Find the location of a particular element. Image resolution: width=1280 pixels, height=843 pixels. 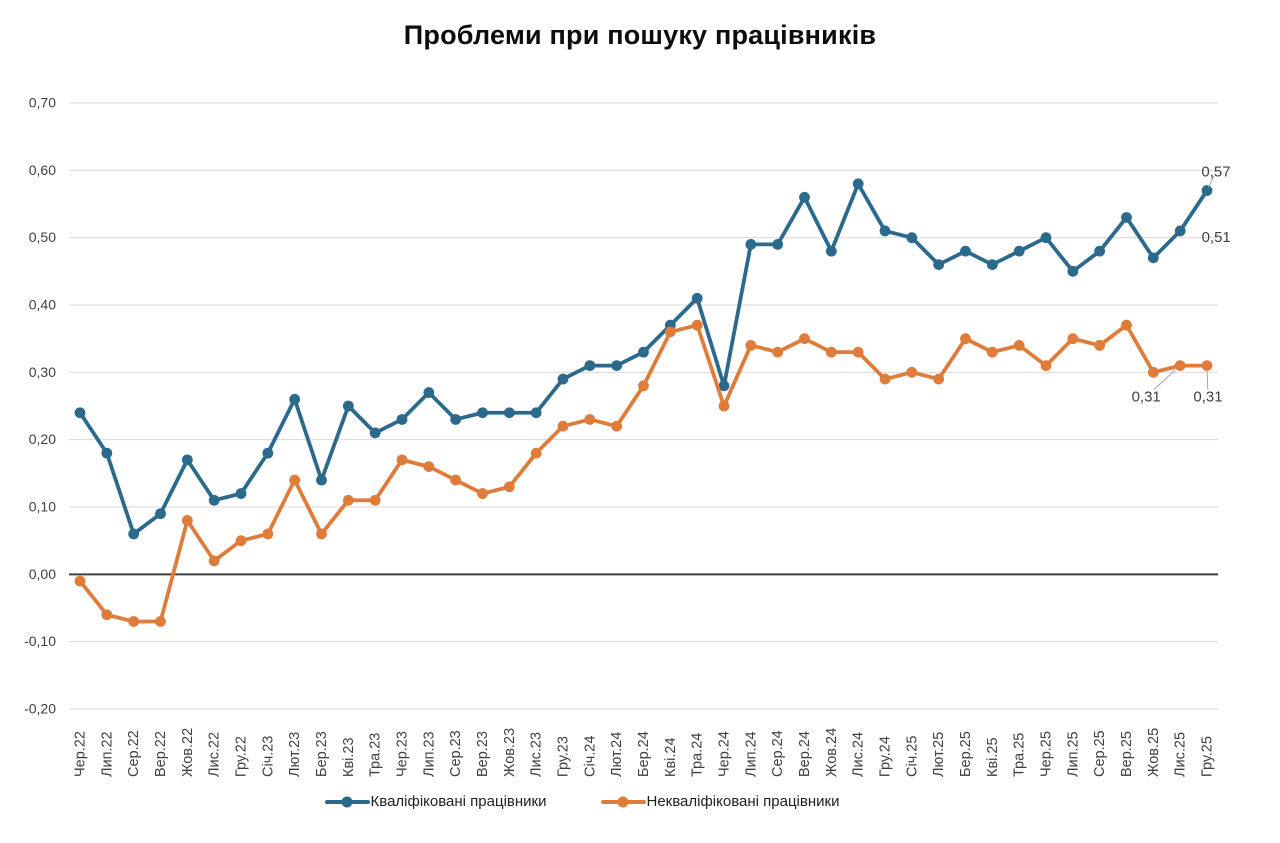

x-tick-label: Сер.23 is located at coordinates (456, 753).